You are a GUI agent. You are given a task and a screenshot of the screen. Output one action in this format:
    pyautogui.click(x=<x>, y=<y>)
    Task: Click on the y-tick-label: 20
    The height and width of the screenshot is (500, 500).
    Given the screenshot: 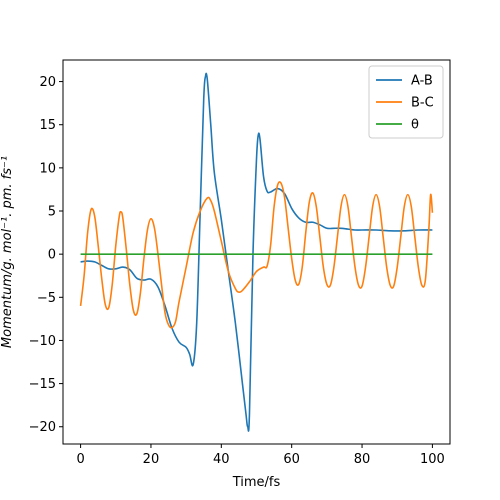 What is the action you would take?
    pyautogui.click(x=47, y=82)
    